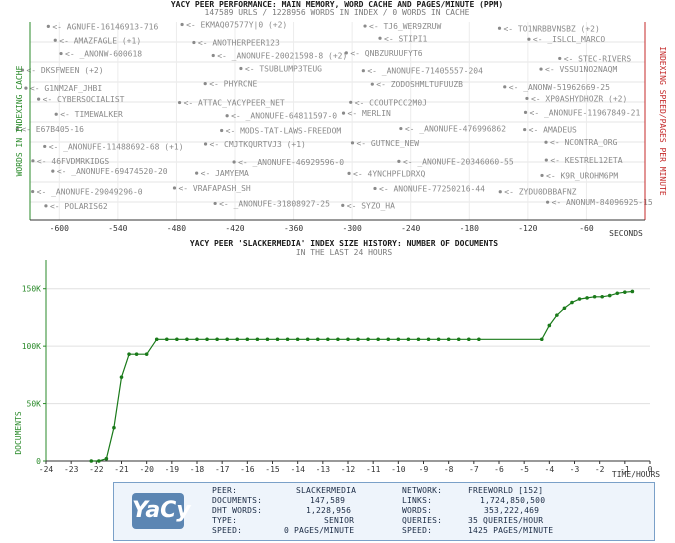 The width and height of the screenshot is (675, 543). What do you see at coordinates (410, 228) in the screenshot?
I see `perf-x-tick-label: -240` at bounding box center [410, 228].